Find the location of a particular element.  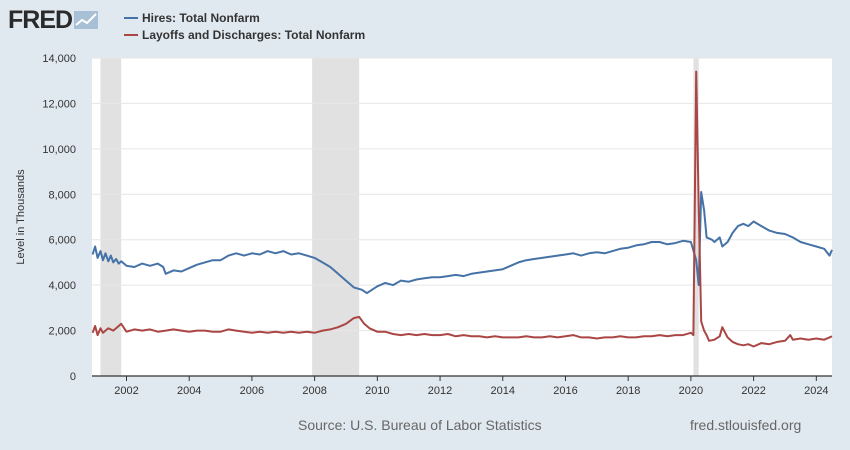

y-tick-label: 14,000 is located at coordinates (59, 59).